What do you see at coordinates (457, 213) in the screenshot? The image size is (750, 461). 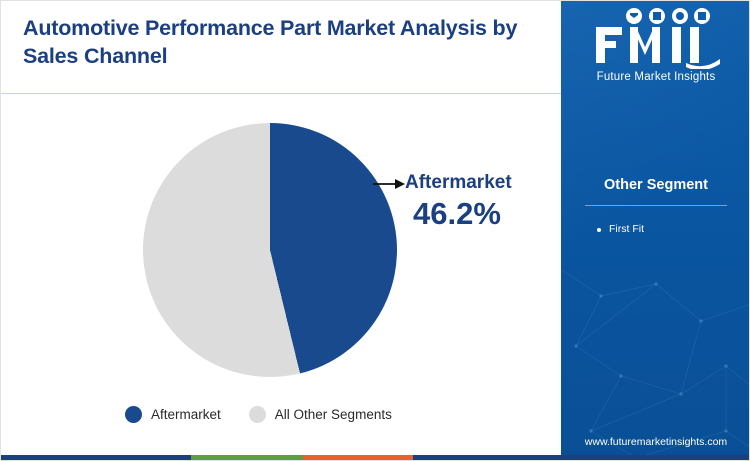 I see `callout-value: 46.2%` at bounding box center [457, 213].